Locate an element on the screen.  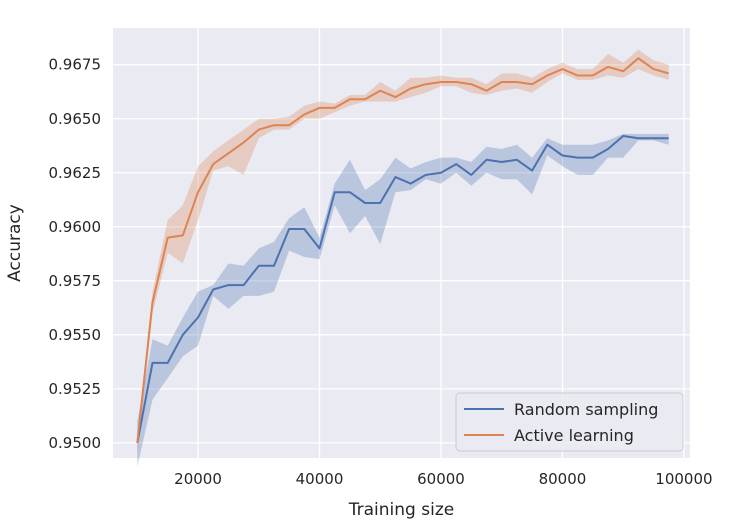
legend: Random sampling Active learning is located at coordinates (569, 422).